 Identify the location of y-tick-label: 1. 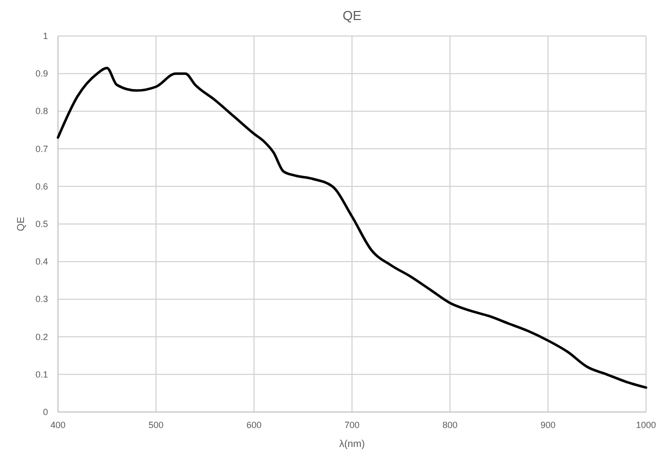
(45, 36).